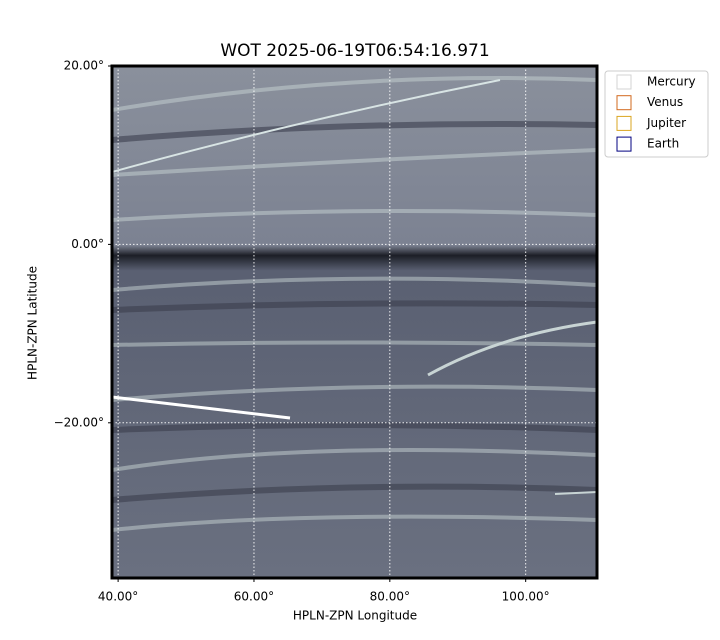  Describe the element at coordinates (87, 244) in the screenshot. I see `y-tick-label: 0.00°` at that location.